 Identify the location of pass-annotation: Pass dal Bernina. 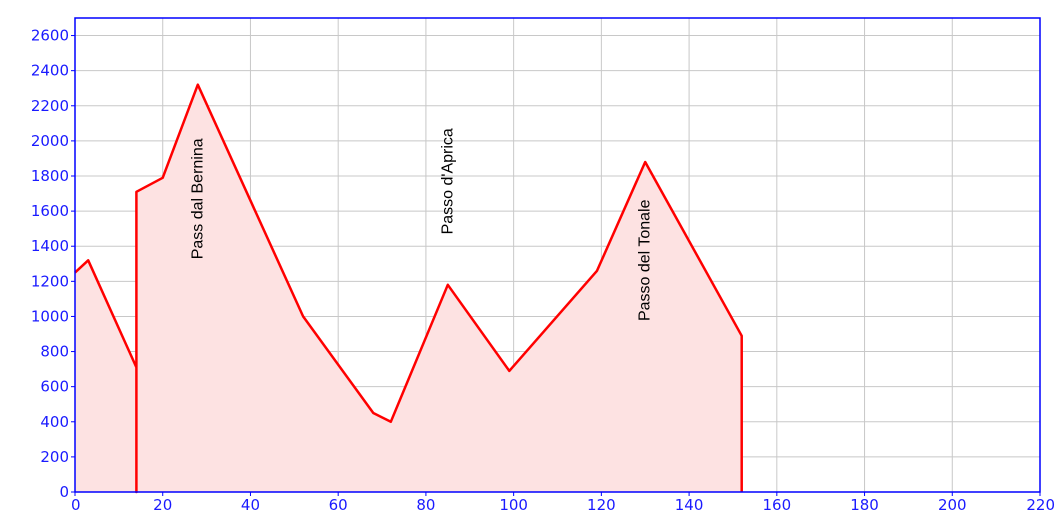
(197, 198).